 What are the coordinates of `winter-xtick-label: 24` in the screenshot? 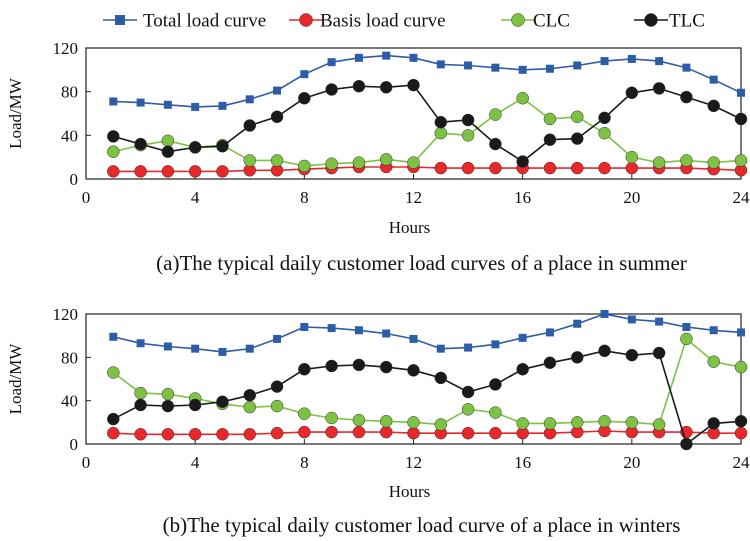 It's located at (741, 462).